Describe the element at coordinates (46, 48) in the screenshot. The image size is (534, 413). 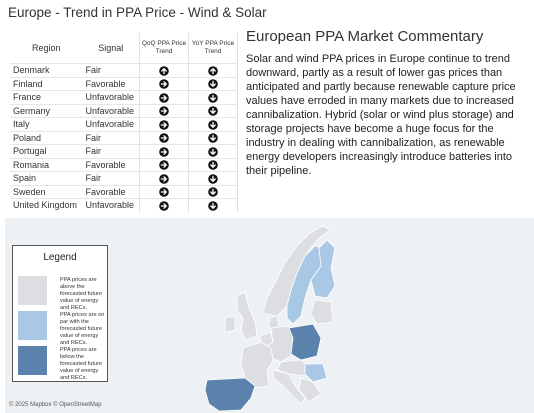
I see `column-header: Region` at that location.